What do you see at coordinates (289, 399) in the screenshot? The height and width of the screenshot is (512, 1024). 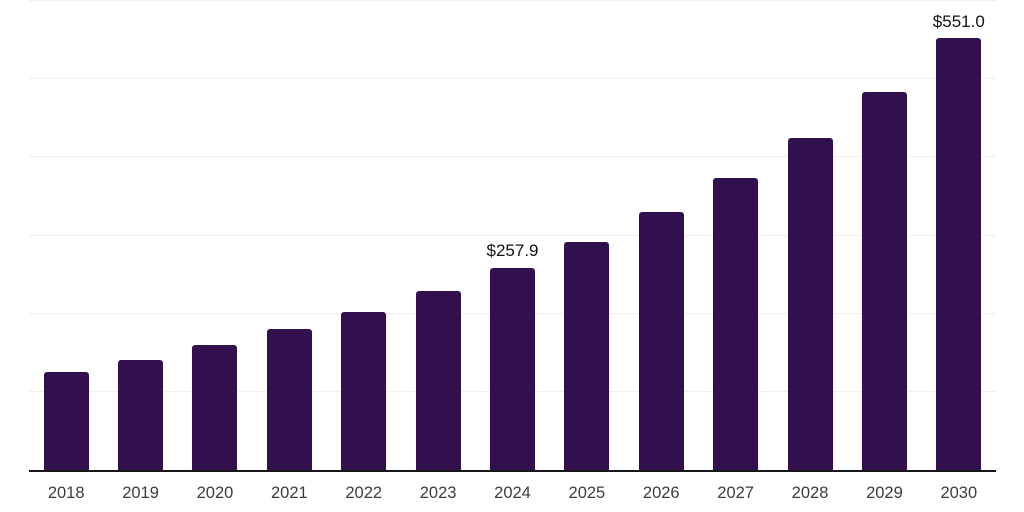 I see `bar-2021` at bounding box center [289, 399].